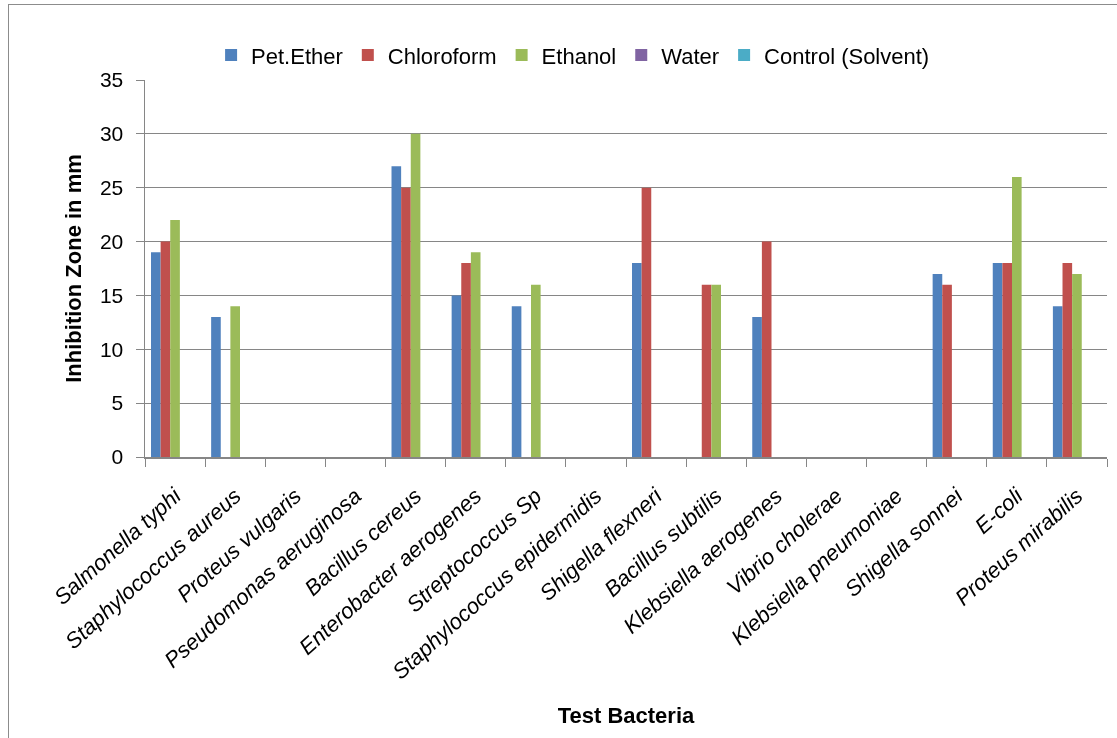  What do you see at coordinates (579, 56) in the screenshot?
I see `legend-label: Ethanol` at bounding box center [579, 56].